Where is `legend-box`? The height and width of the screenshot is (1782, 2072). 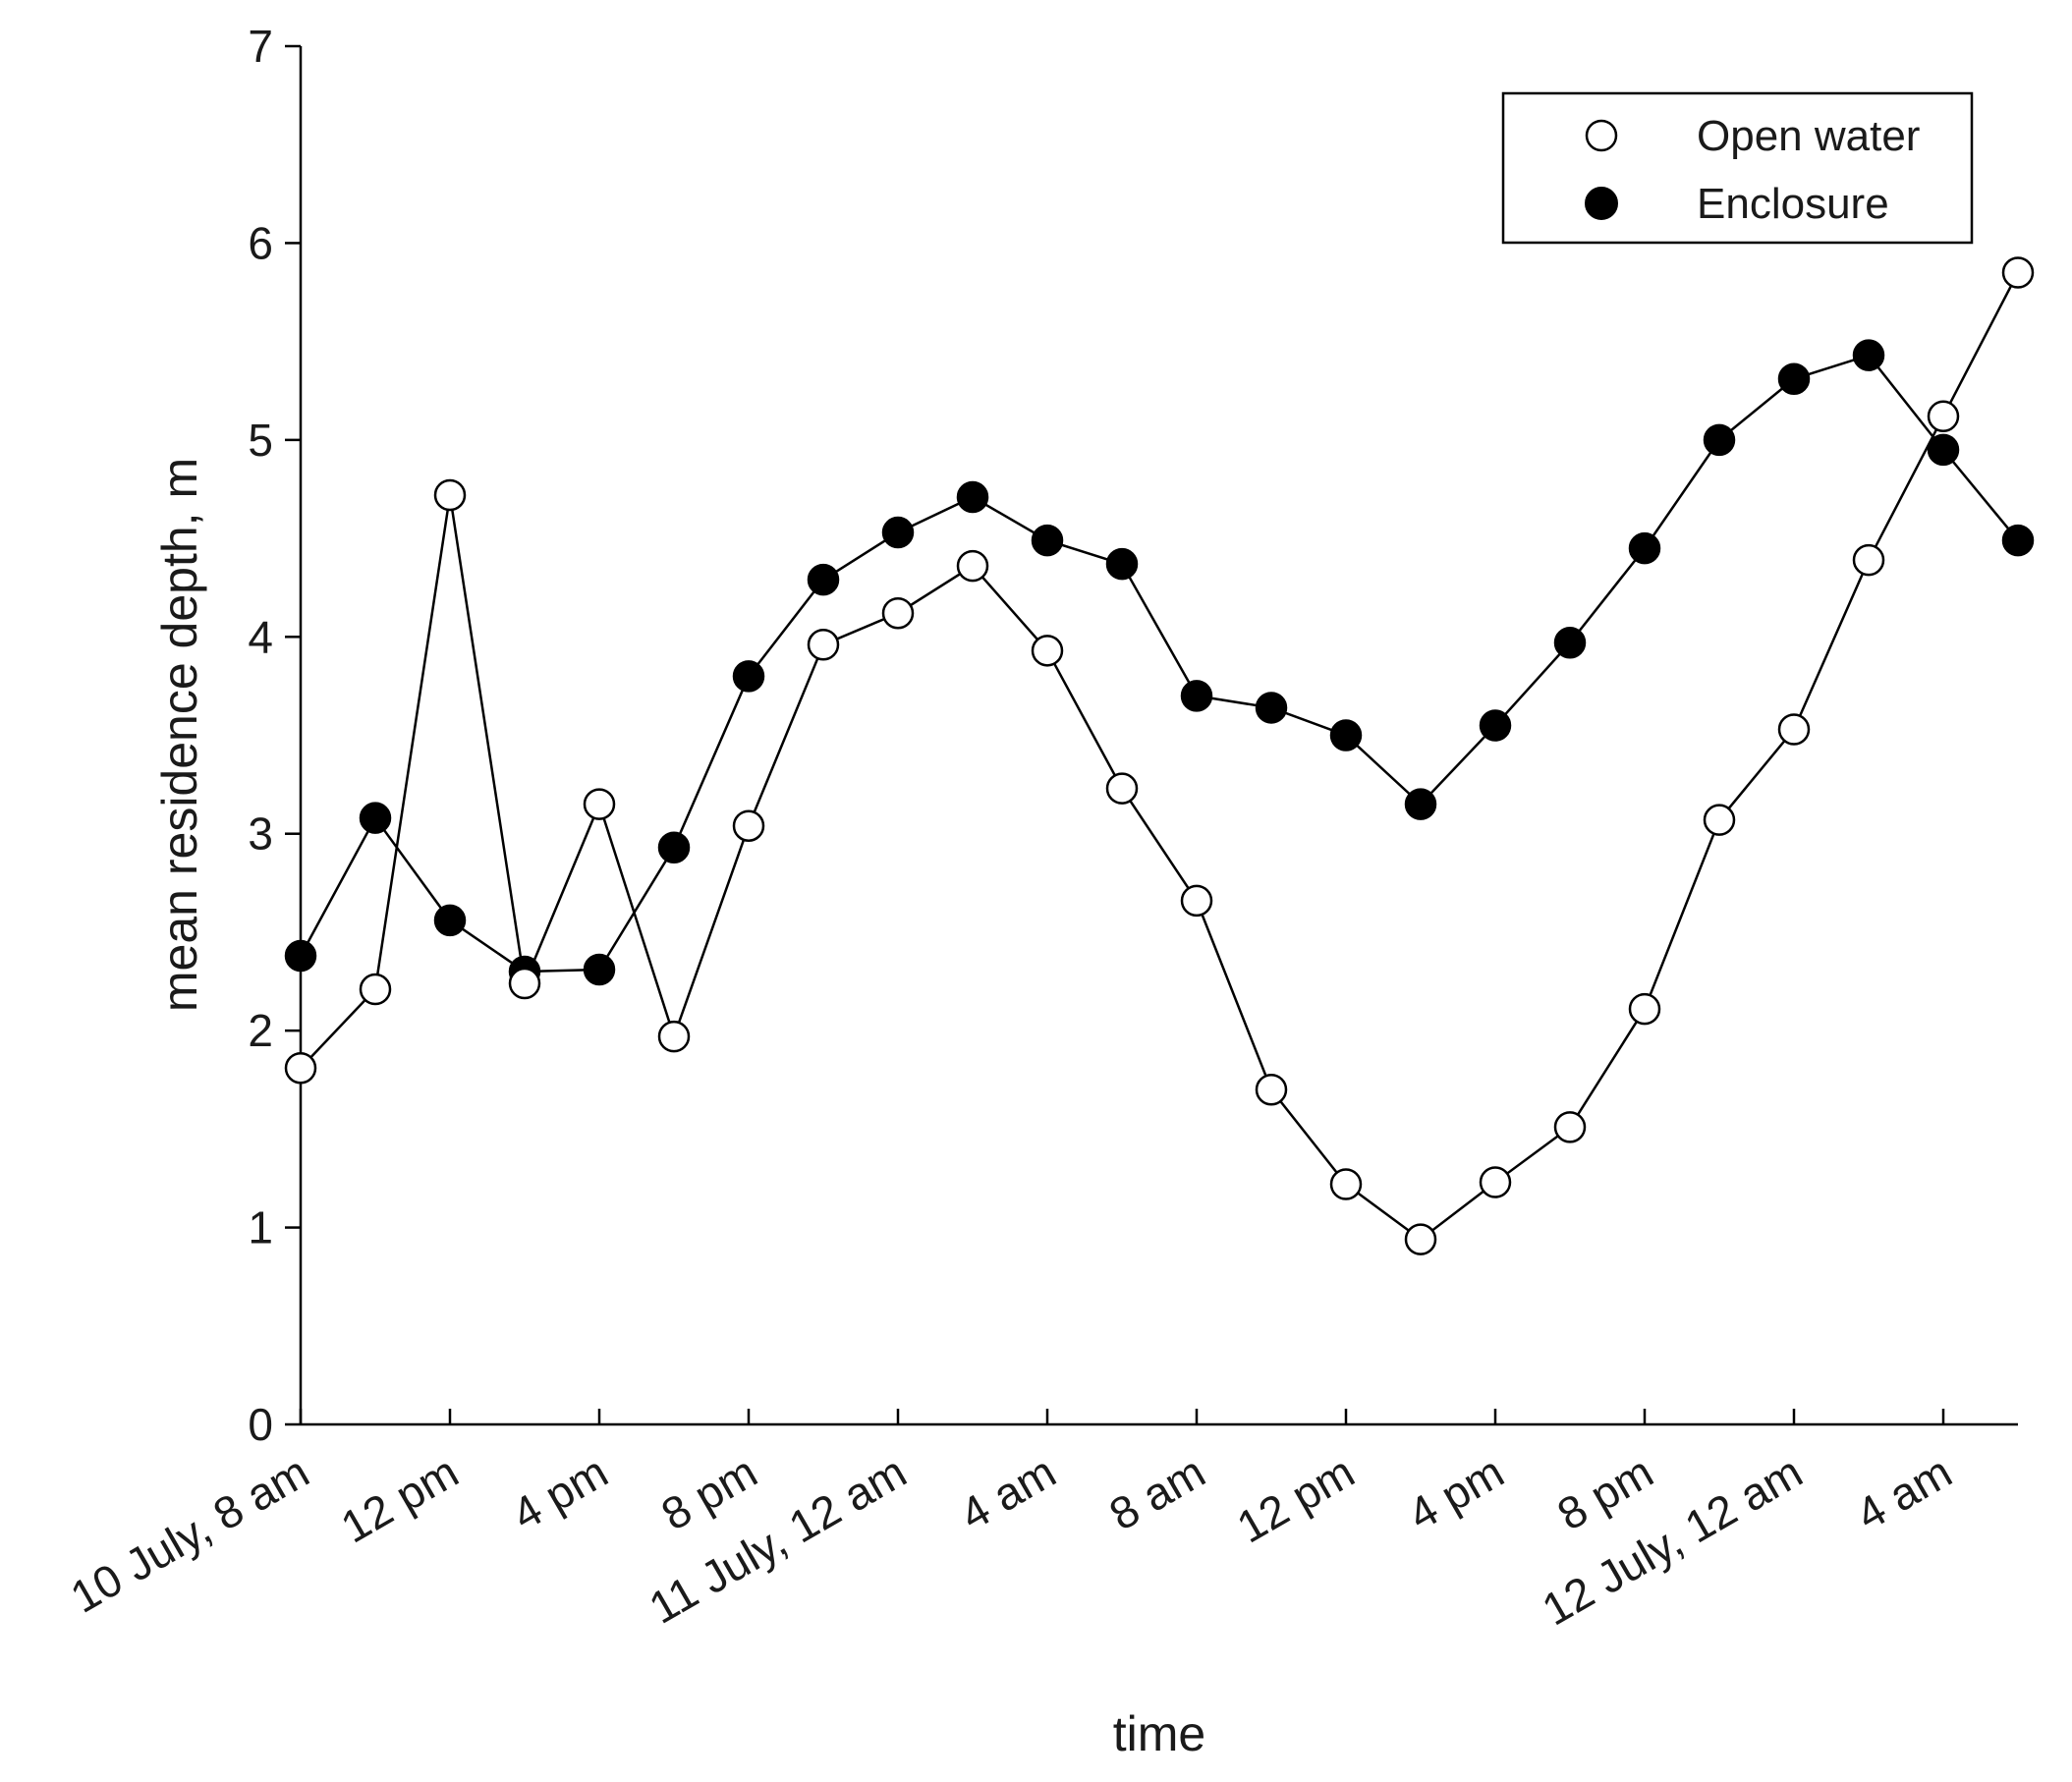
legend-box is located at coordinates (1737, 168).